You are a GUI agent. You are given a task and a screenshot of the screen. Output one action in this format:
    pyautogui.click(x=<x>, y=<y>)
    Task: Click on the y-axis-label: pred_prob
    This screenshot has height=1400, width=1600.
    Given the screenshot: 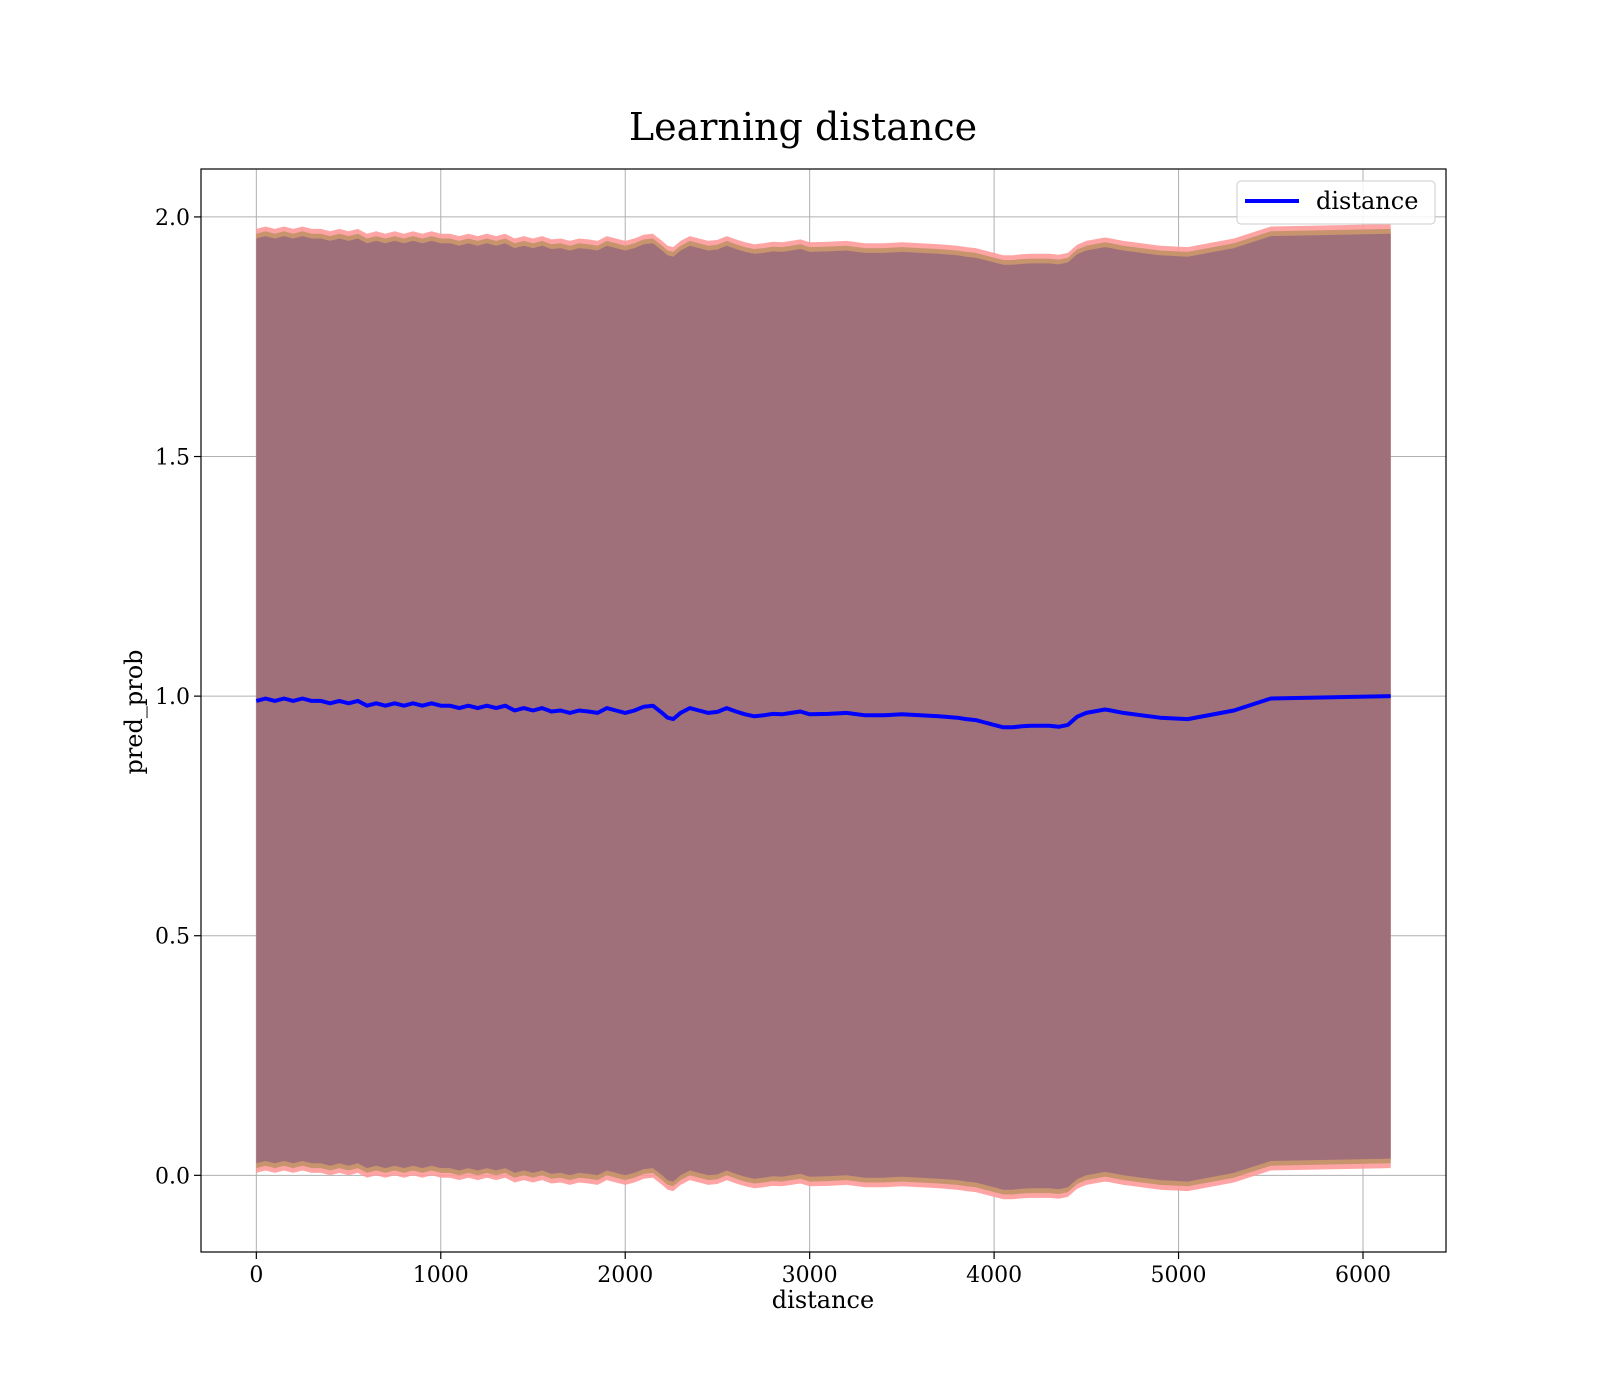 What is the action you would take?
    pyautogui.click(x=134, y=711)
    